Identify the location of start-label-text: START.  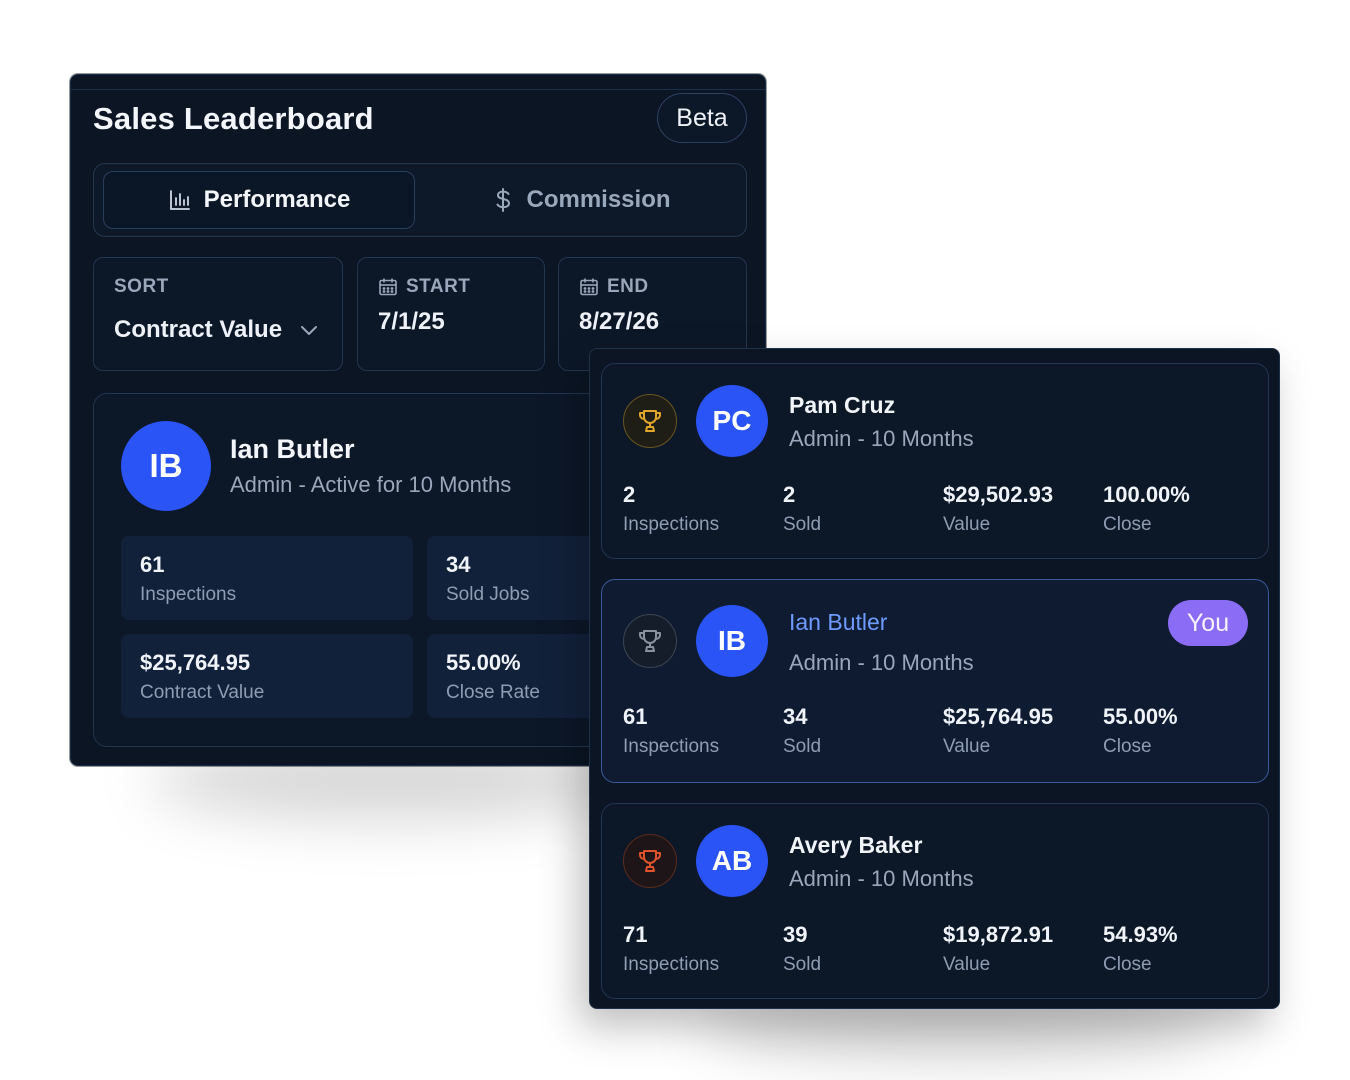
(438, 286).